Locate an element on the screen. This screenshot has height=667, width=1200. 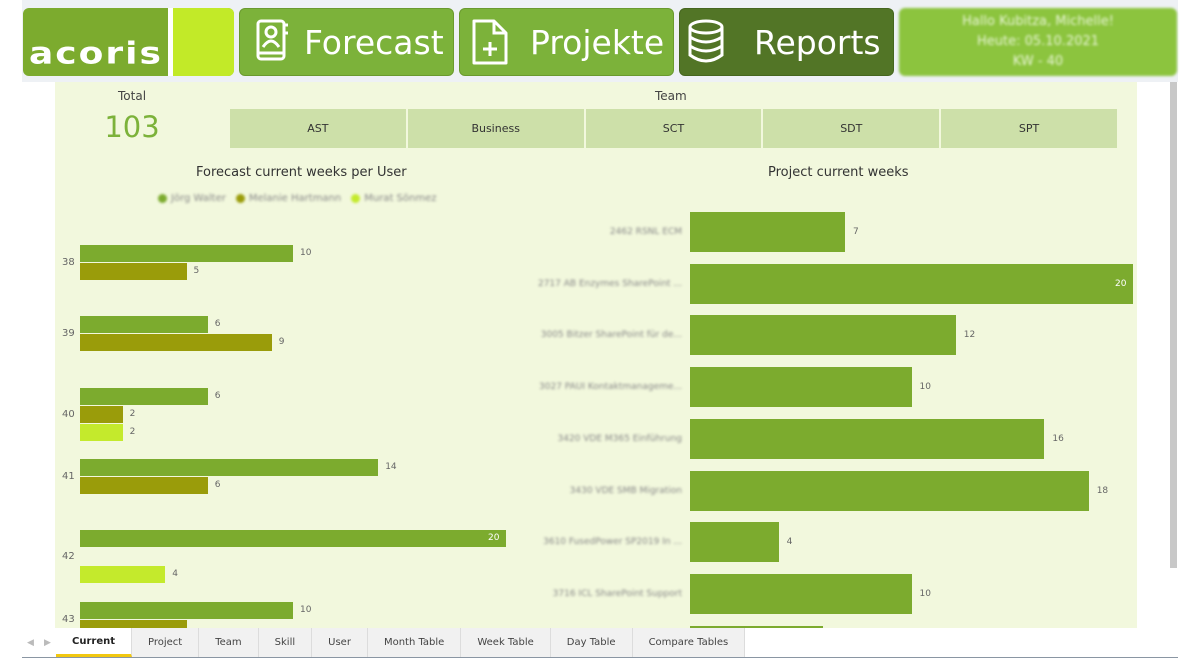
forecast-chart-title: Forecast current weeks per User is located at coordinates (301, 172).